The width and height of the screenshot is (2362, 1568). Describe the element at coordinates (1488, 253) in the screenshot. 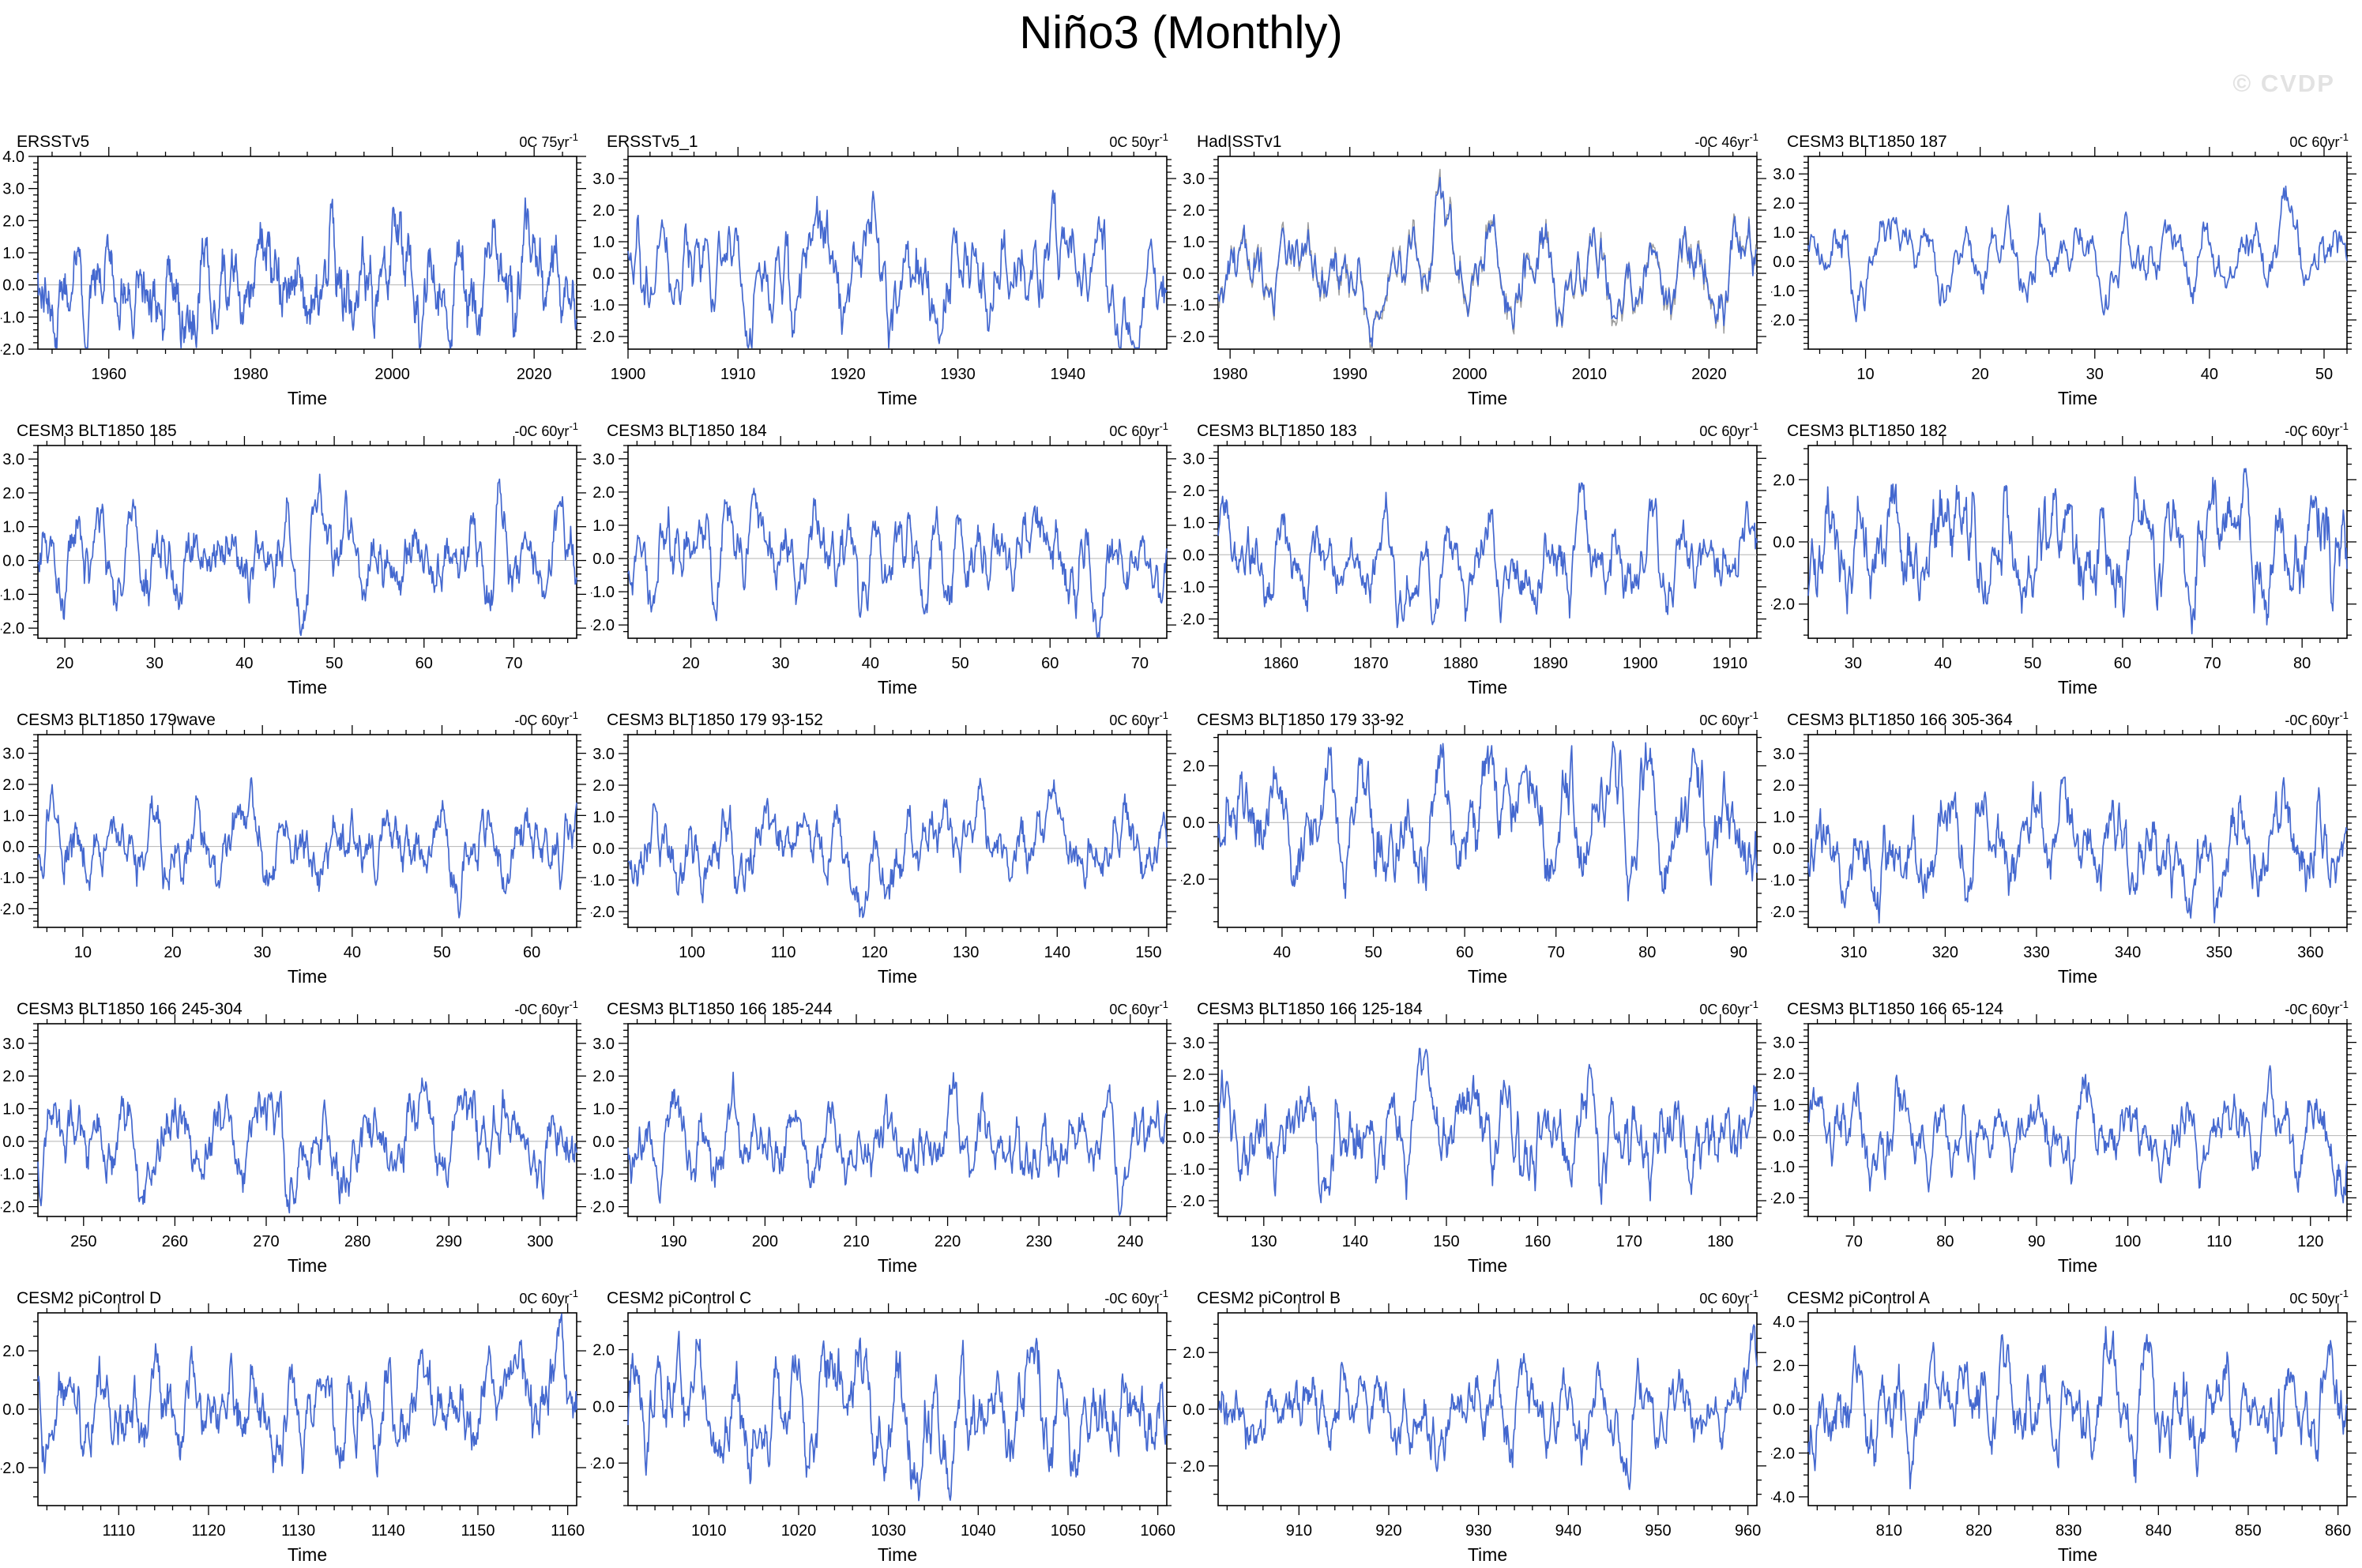

I see `plot-box` at that location.